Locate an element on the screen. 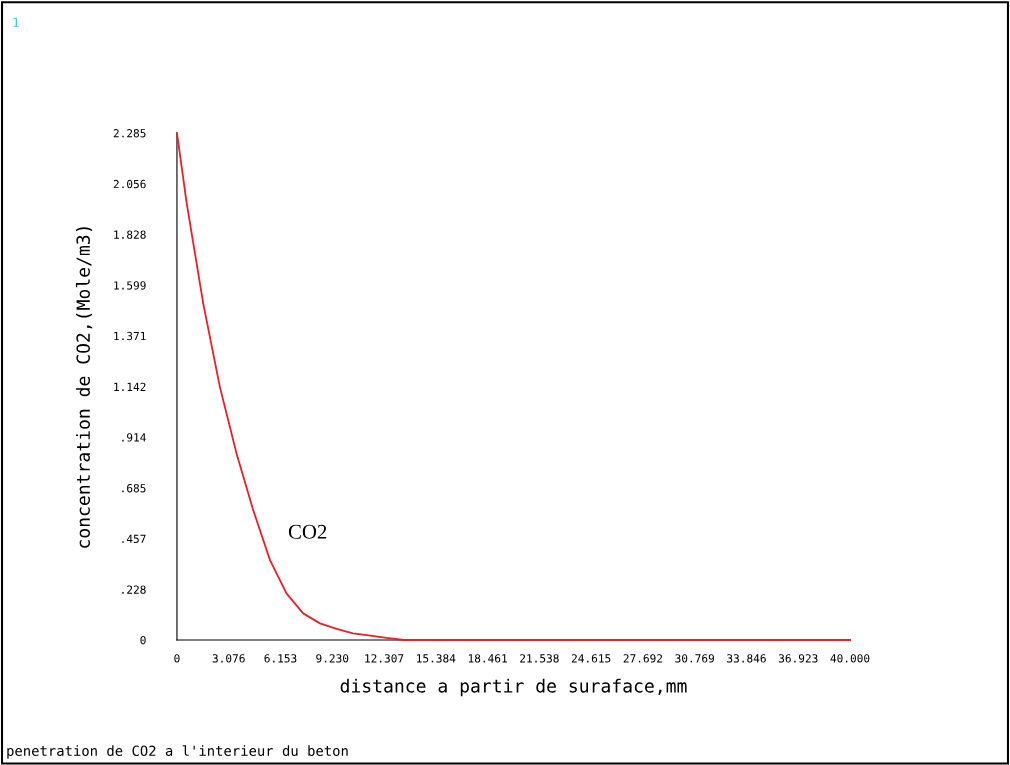 The image size is (1010, 765). x-tick-label: 36.923 is located at coordinates (798, 658).